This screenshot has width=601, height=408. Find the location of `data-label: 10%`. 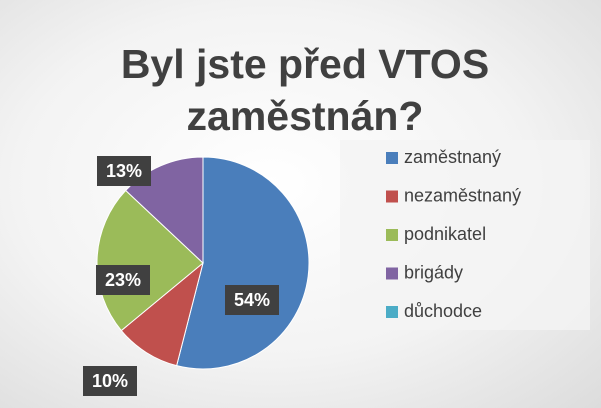

data-label: 10% is located at coordinates (110, 381).